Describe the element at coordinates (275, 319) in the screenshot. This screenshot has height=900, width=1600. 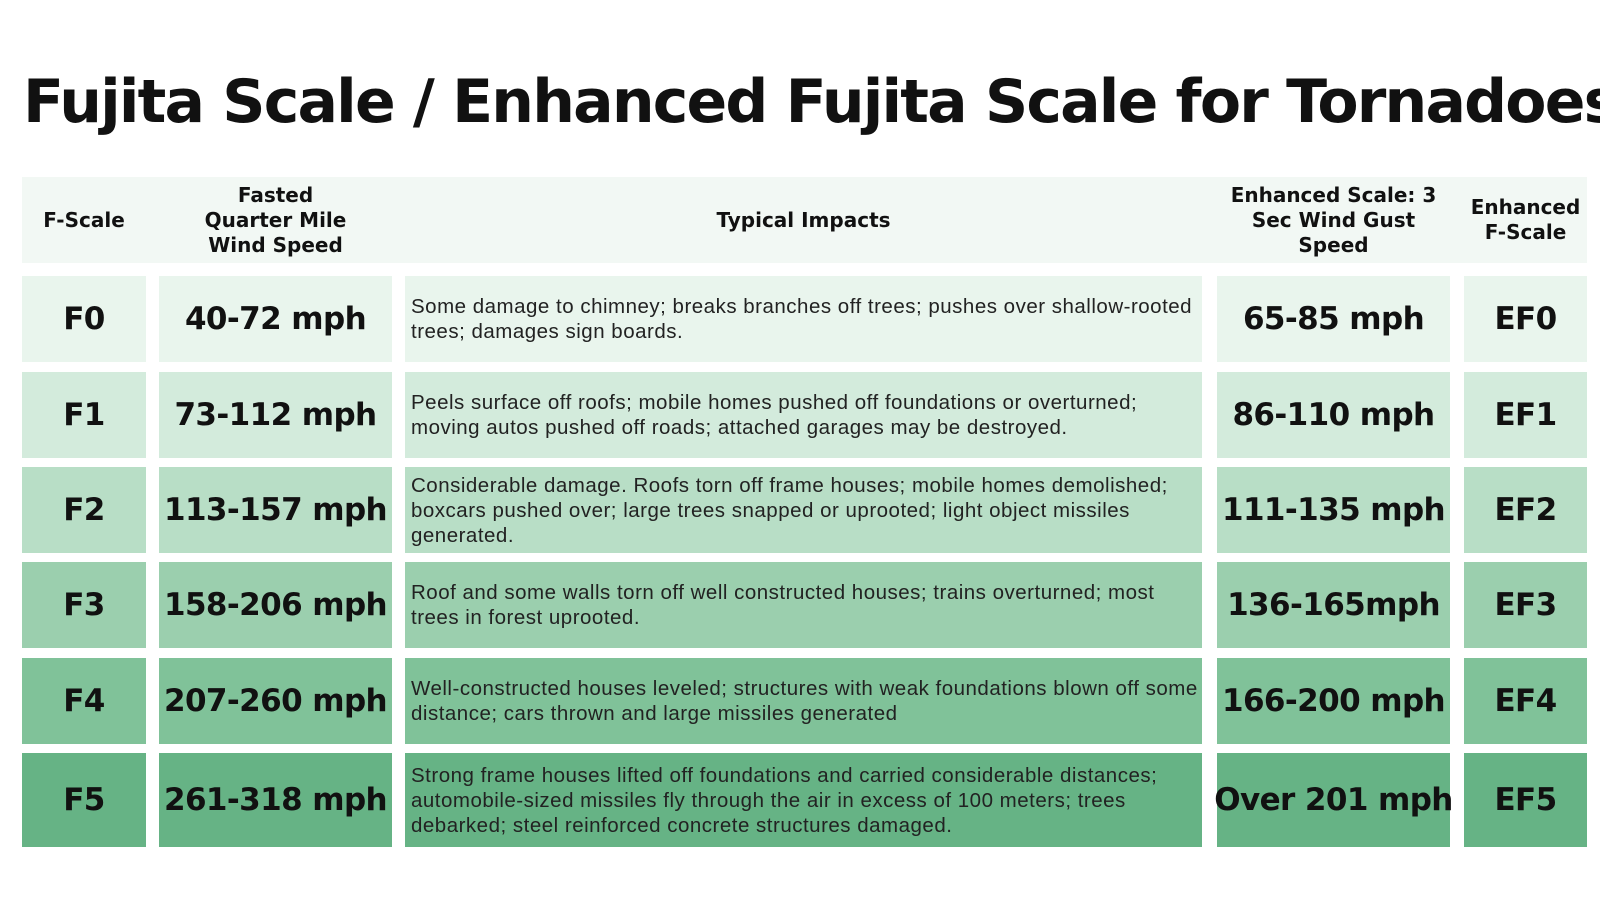
I see `wind-speed-cell: 40-72 mph` at that location.